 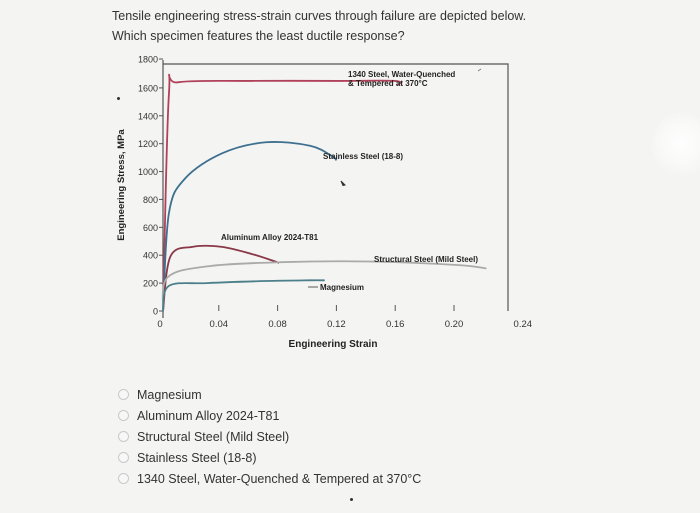 I want to click on structural-steel-curve, so click(x=324, y=286).